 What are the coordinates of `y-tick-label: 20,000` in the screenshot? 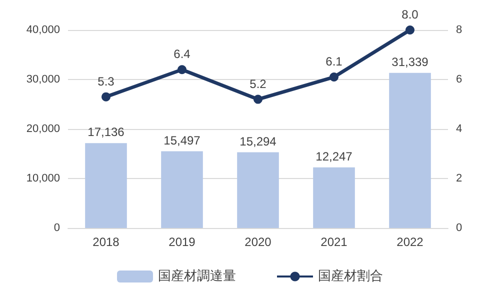 It's located at (43, 129).